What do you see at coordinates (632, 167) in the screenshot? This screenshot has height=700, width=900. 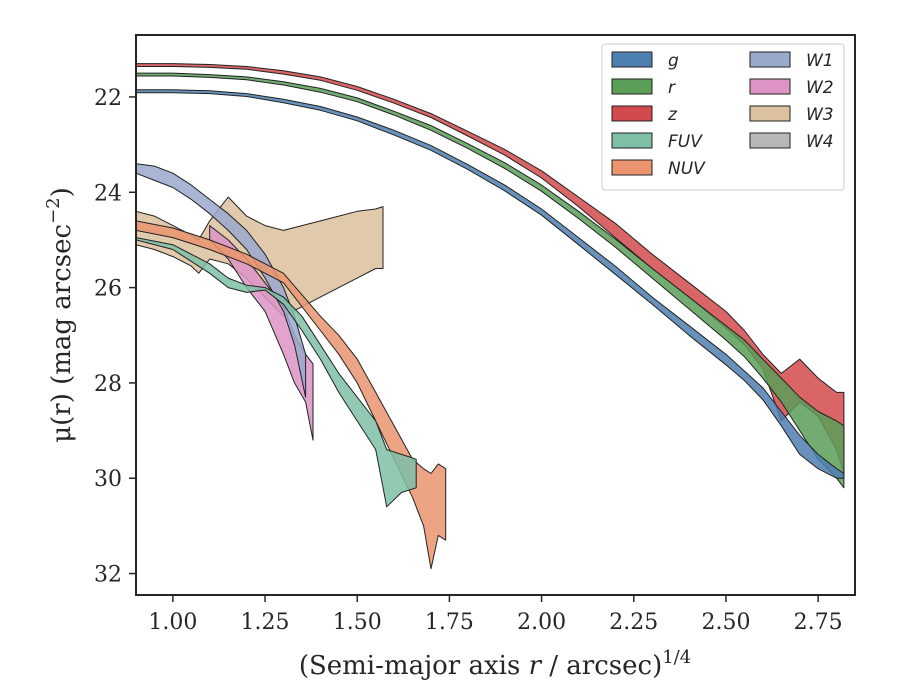 I see `legend-swatch-nuv` at bounding box center [632, 167].